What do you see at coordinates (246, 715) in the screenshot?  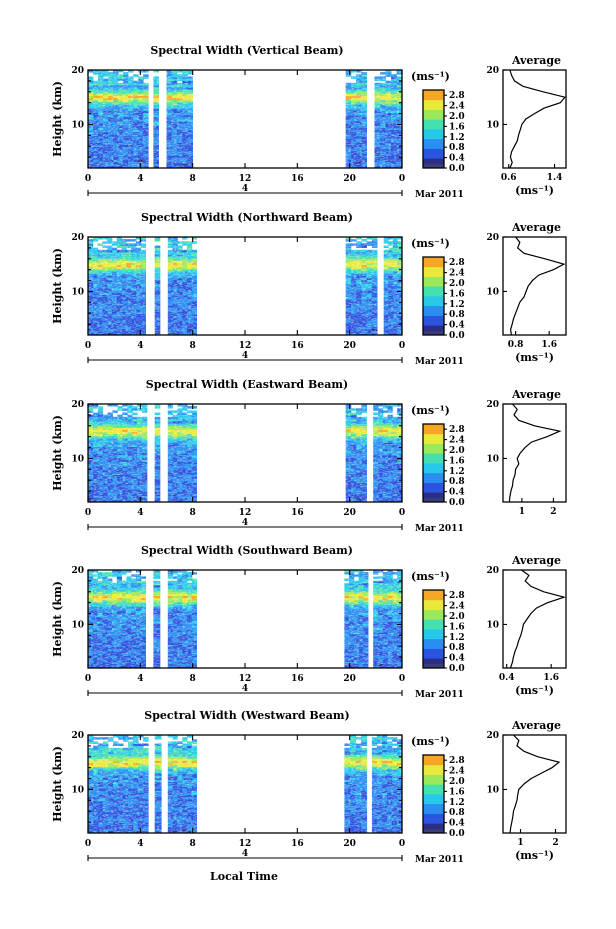 I see `panel-title: Spectral Width (Westward Beam)` at bounding box center [246, 715].